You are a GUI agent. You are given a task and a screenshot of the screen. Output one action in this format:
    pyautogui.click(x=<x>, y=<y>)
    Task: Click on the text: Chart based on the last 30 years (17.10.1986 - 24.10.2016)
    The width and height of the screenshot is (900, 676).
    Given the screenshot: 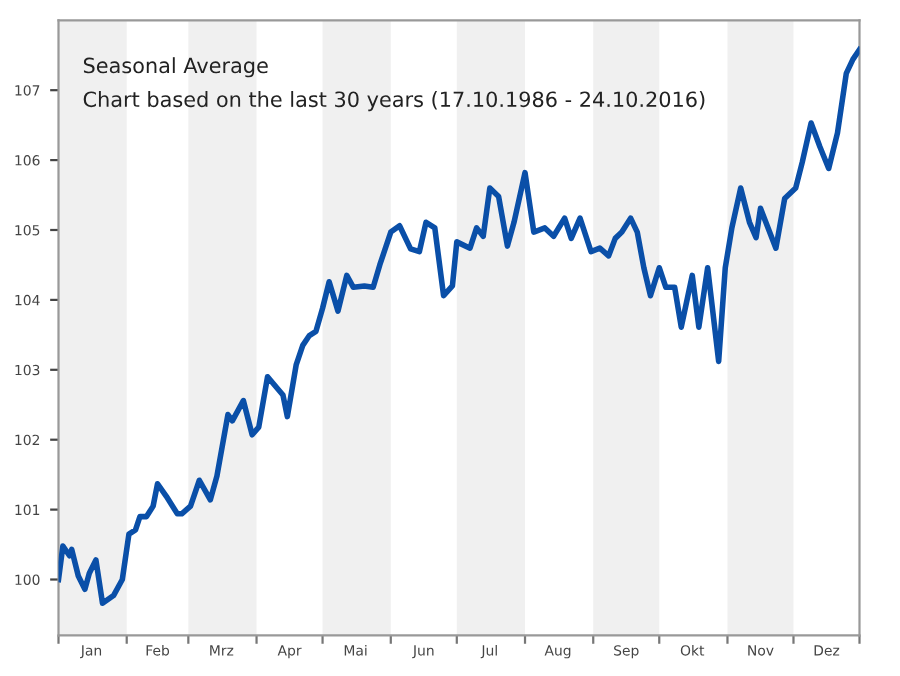 What is the action you would take?
    pyautogui.click(x=394, y=101)
    